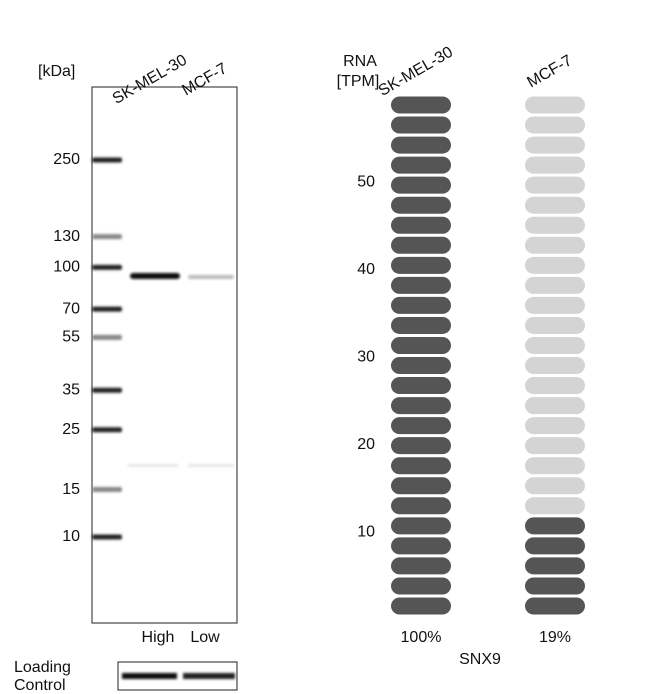  What do you see at coordinates (66, 236) in the screenshot?
I see `marker-label: 130` at bounding box center [66, 236].